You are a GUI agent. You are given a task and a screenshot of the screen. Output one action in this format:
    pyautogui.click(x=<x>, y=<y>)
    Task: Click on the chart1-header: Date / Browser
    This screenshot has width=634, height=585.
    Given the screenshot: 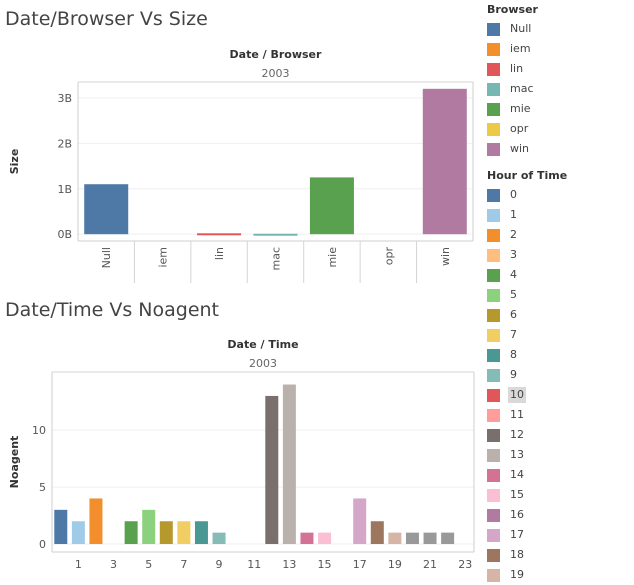 What is the action you would take?
    pyautogui.click(x=276, y=54)
    